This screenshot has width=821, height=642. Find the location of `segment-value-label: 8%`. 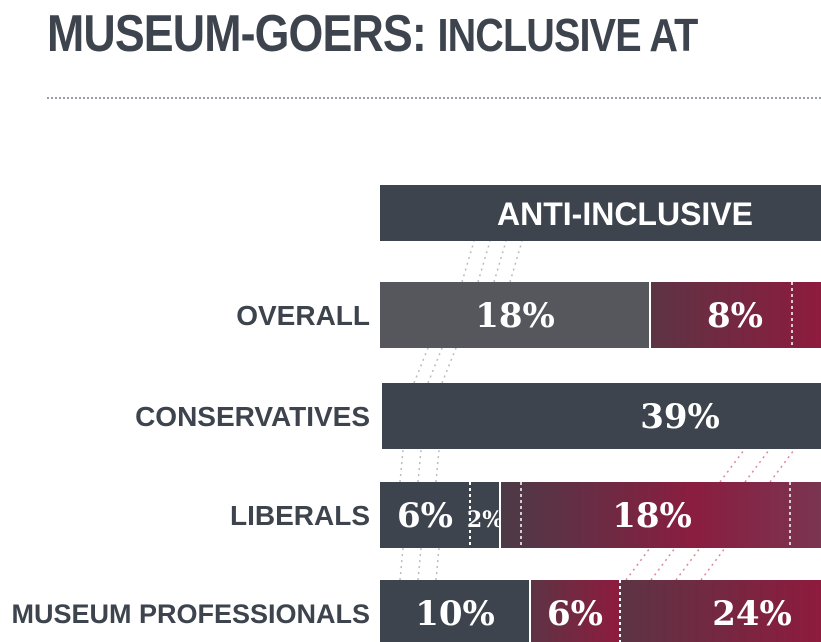

segment-value-label: 8% is located at coordinates (735, 316).